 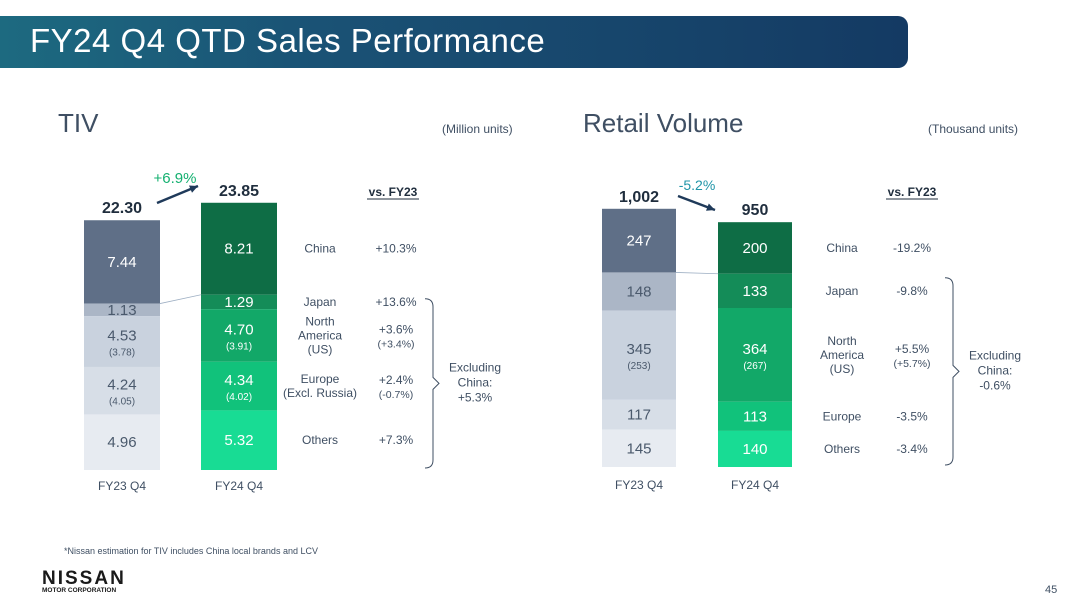 What do you see at coordinates (121, 336) in the screenshot?
I see `tiv-segment-label: 4.53` at bounding box center [121, 336].